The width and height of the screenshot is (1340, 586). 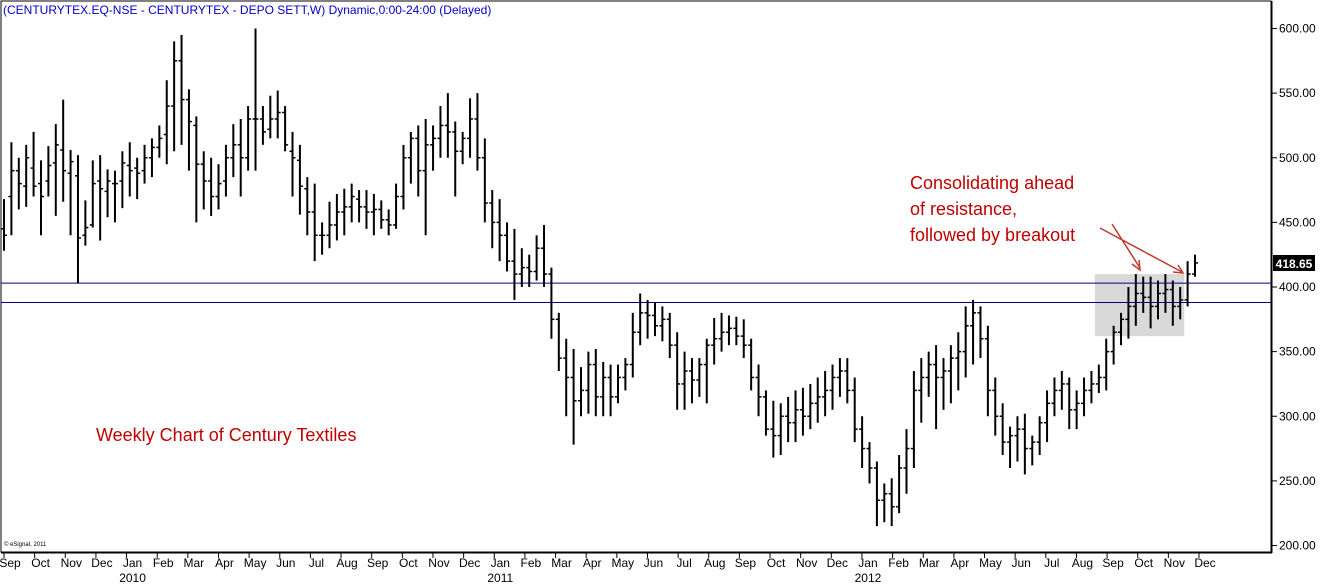 I want to click on x-tick-label: Feb, so click(x=531, y=563).